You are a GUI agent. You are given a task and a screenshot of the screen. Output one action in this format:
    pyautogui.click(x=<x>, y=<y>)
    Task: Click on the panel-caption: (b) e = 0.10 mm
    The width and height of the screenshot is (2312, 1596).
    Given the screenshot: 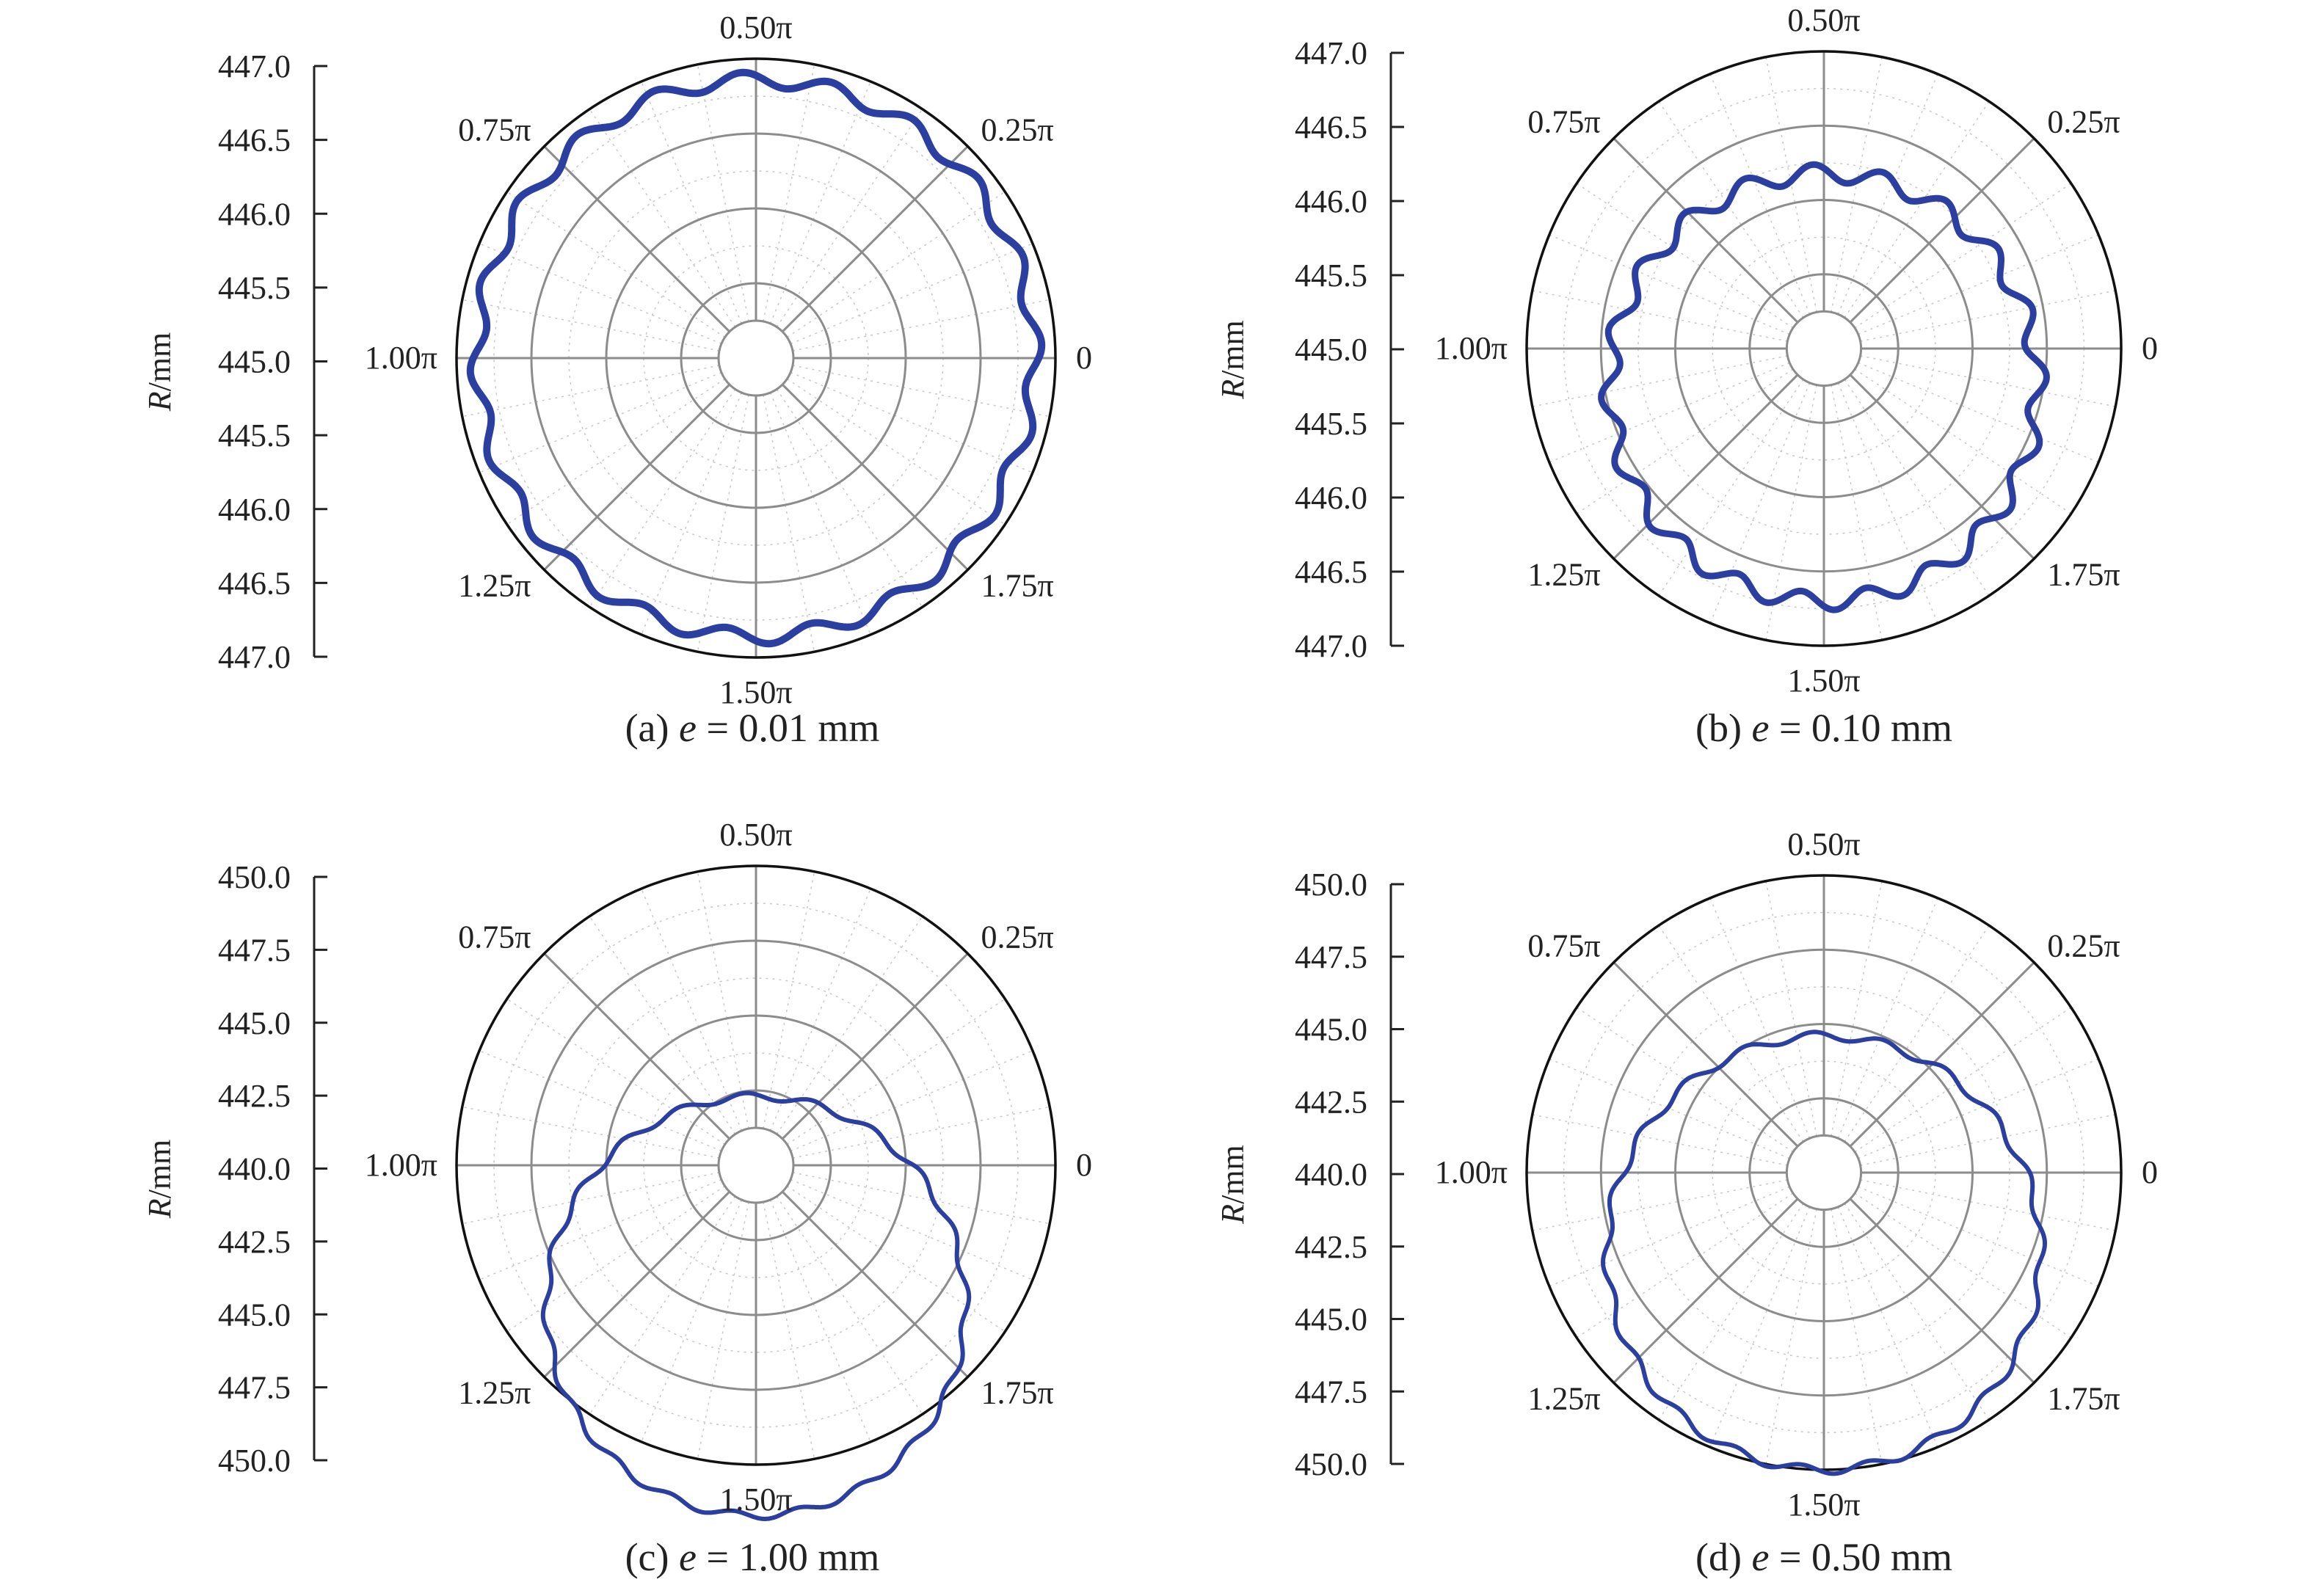 What is the action you would take?
    pyautogui.click(x=1823, y=728)
    